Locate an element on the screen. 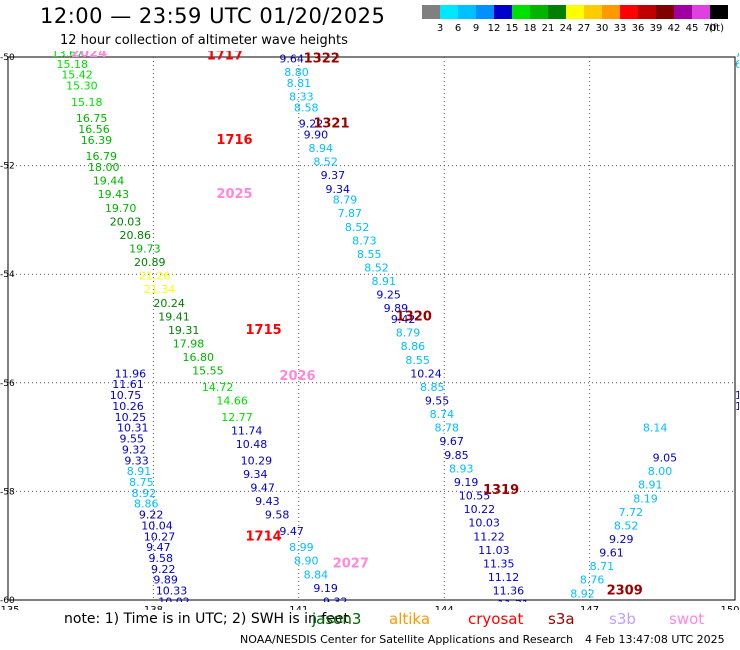 The width and height of the screenshot is (740, 650). track-time-label: 1322 is located at coordinates (322, 58).